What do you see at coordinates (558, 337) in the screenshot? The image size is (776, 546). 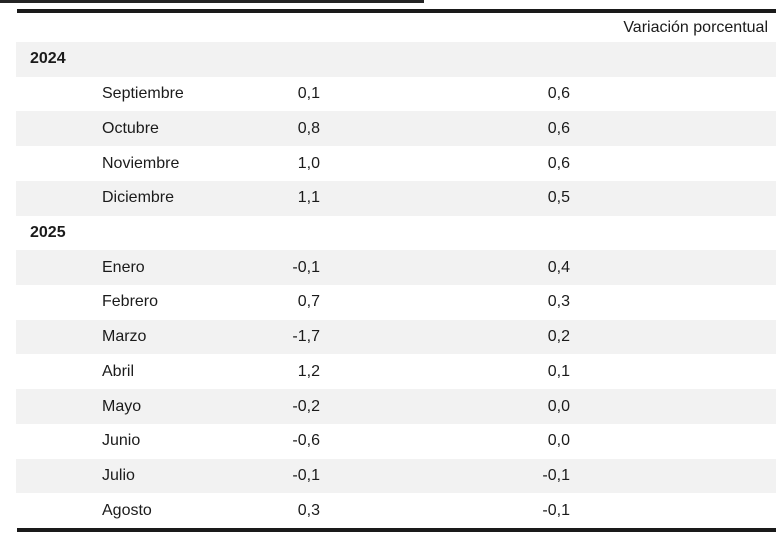 I see `value2-cell: 0,2` at bounding box center [558, 337].